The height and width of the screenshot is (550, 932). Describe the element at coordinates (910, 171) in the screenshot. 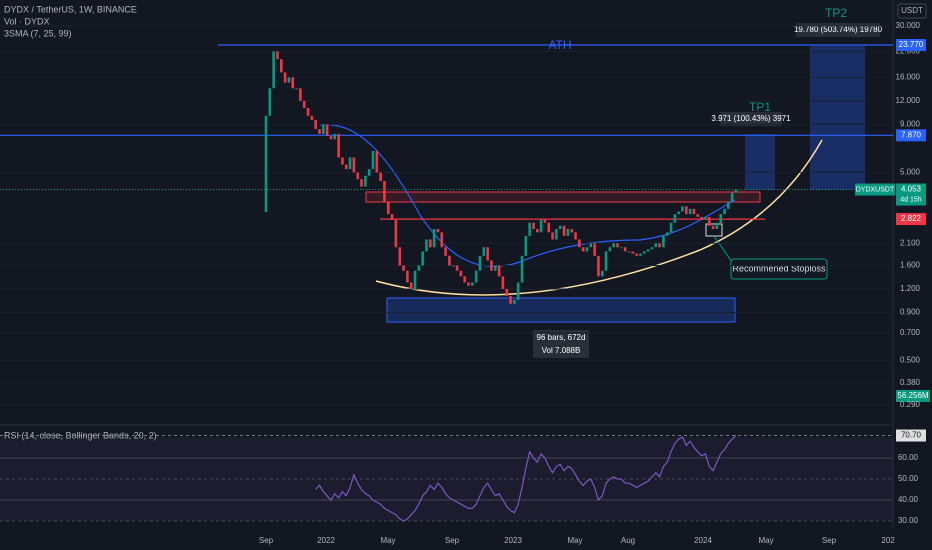

I see `y-tick-label: 5.000` at that location.